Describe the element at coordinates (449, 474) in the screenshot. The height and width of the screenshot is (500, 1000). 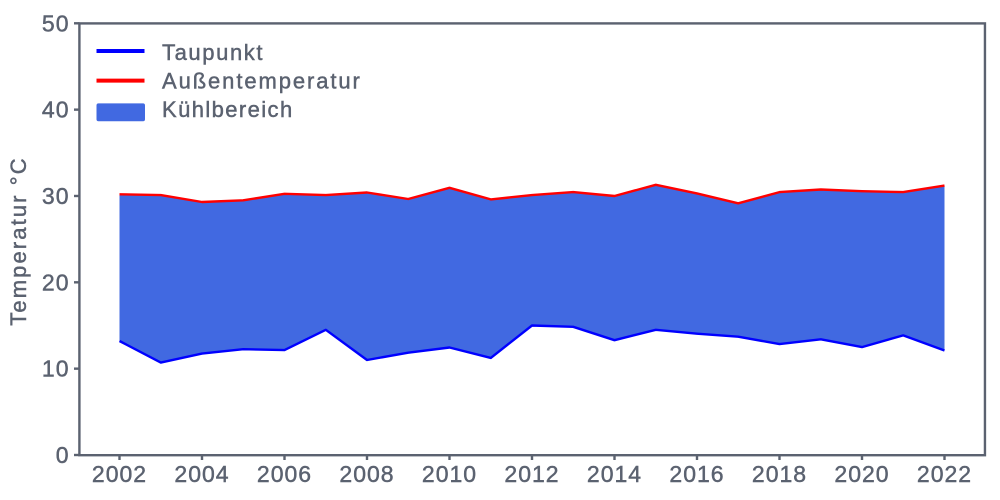
I see `svg-text: 2010` at that location.